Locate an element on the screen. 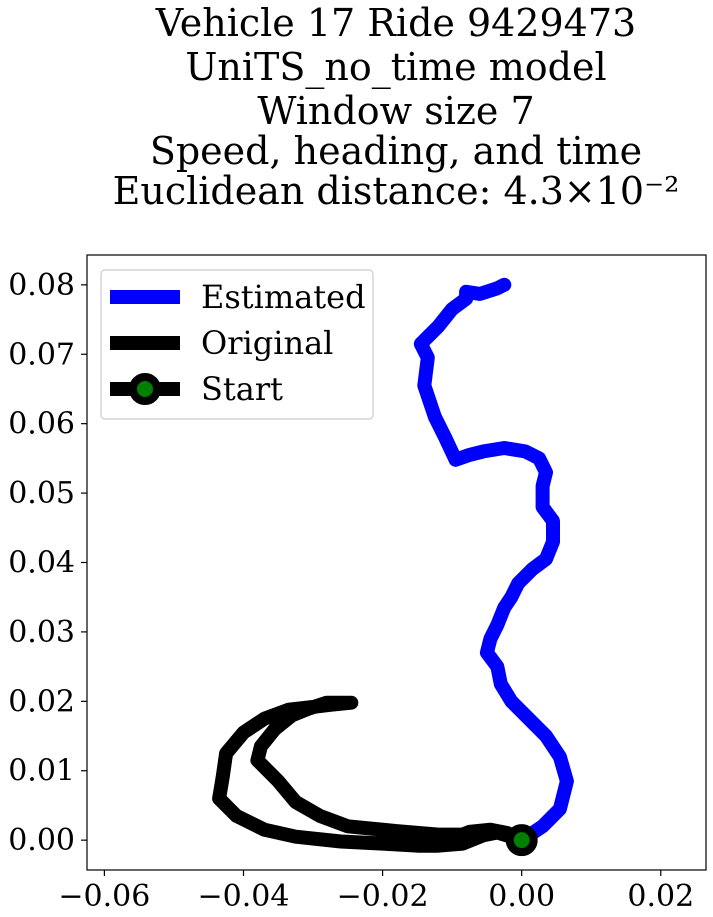  legend-box is located at coordinates (237, 344).